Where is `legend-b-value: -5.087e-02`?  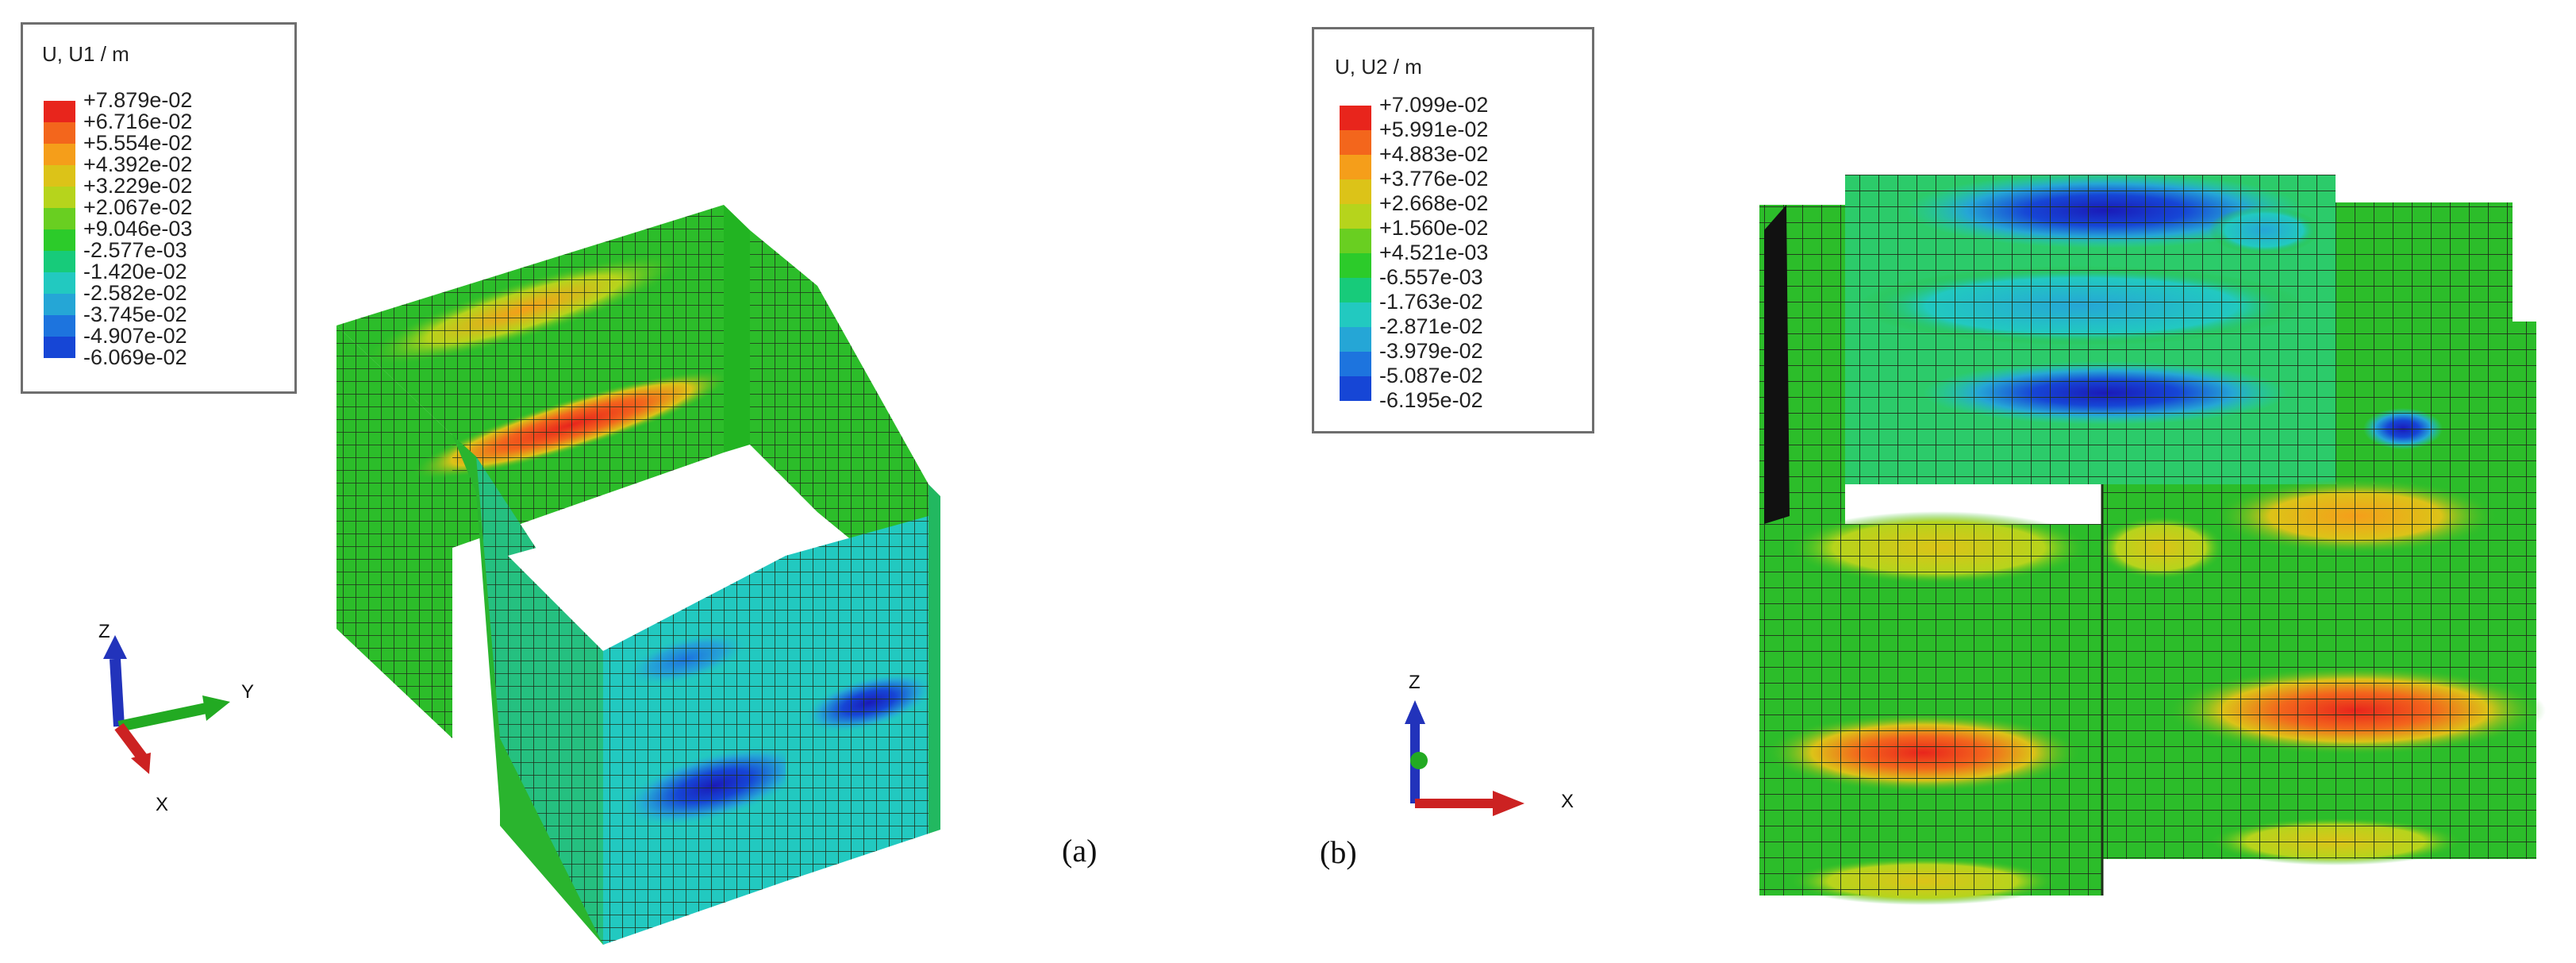 legend-b-value: -5.087e-02 is located at coordinates (1431, 376).